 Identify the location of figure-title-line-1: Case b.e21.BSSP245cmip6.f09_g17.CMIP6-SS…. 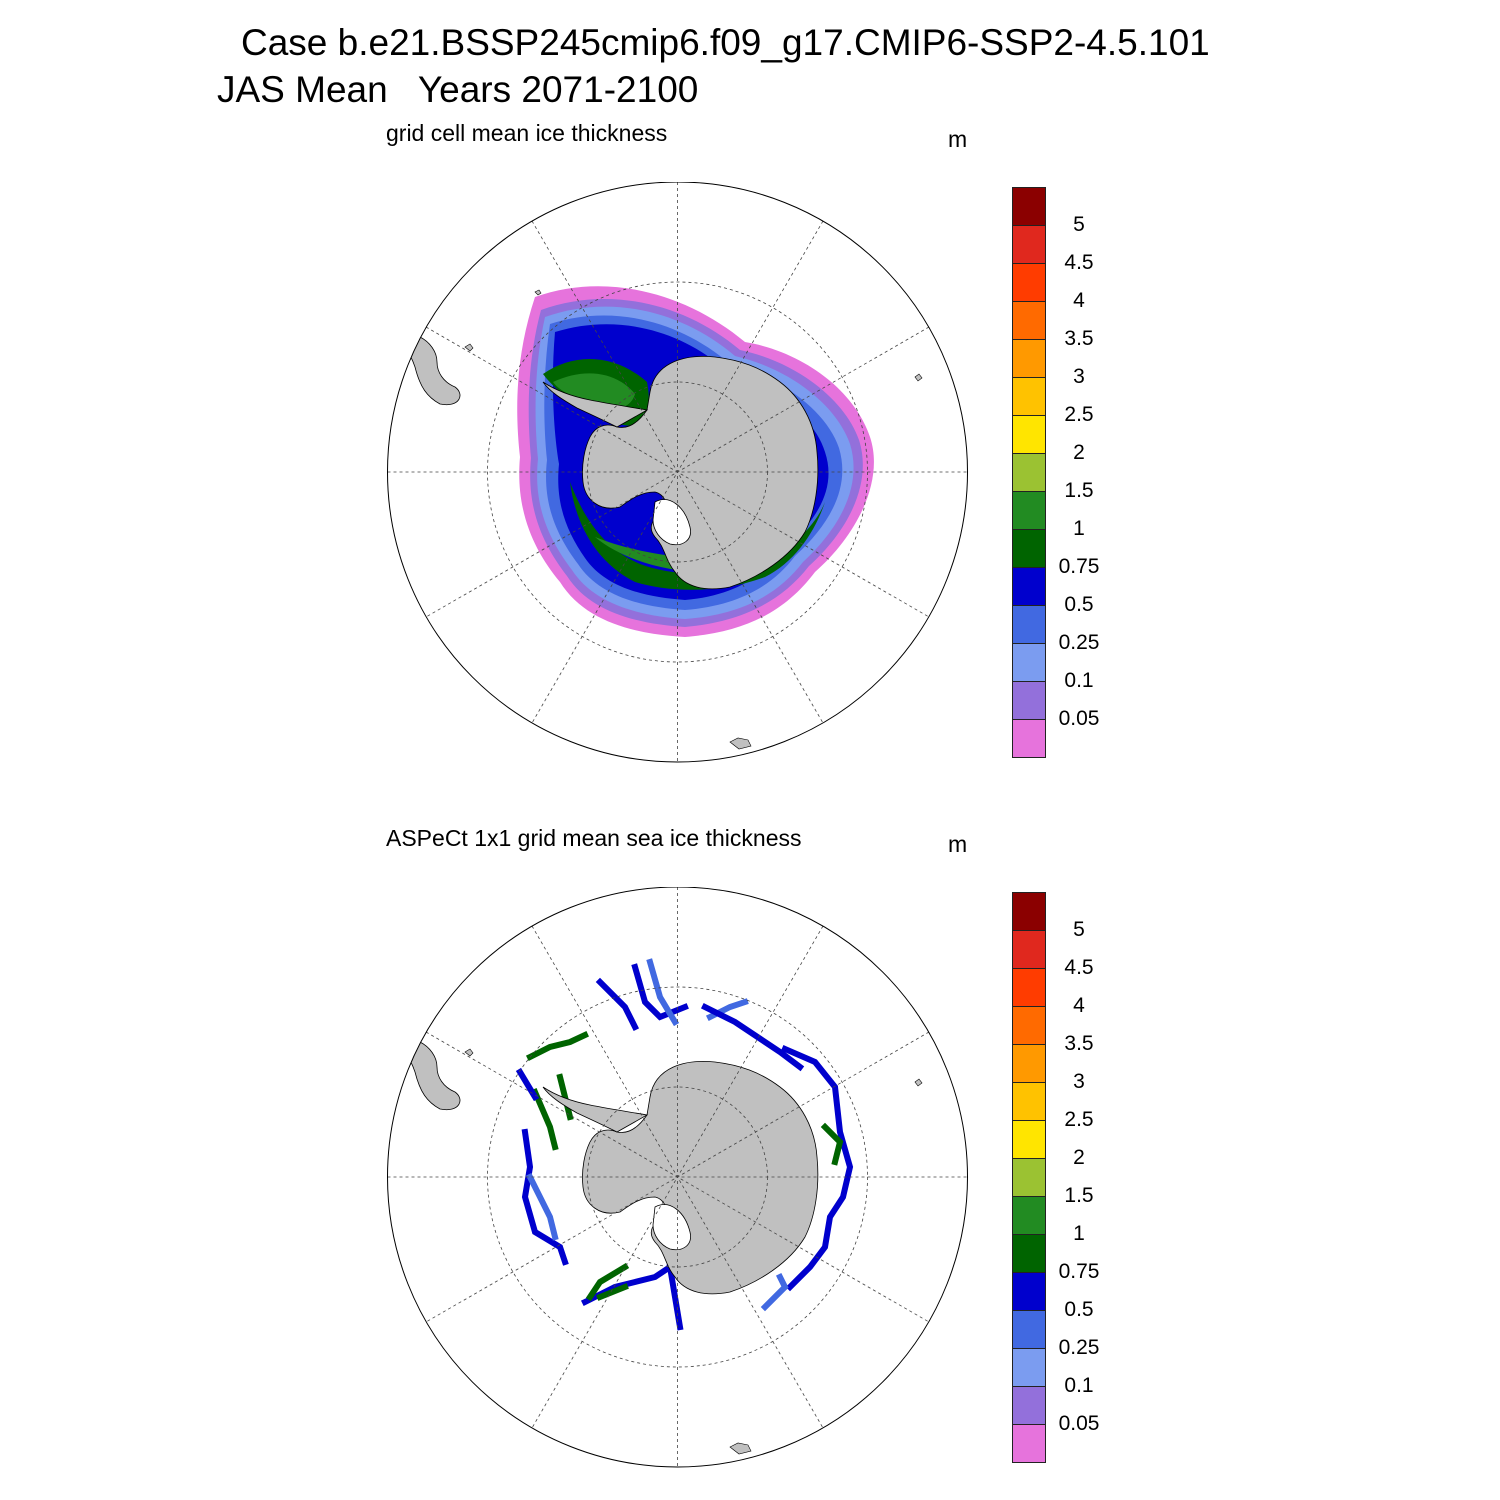
(725, 42).